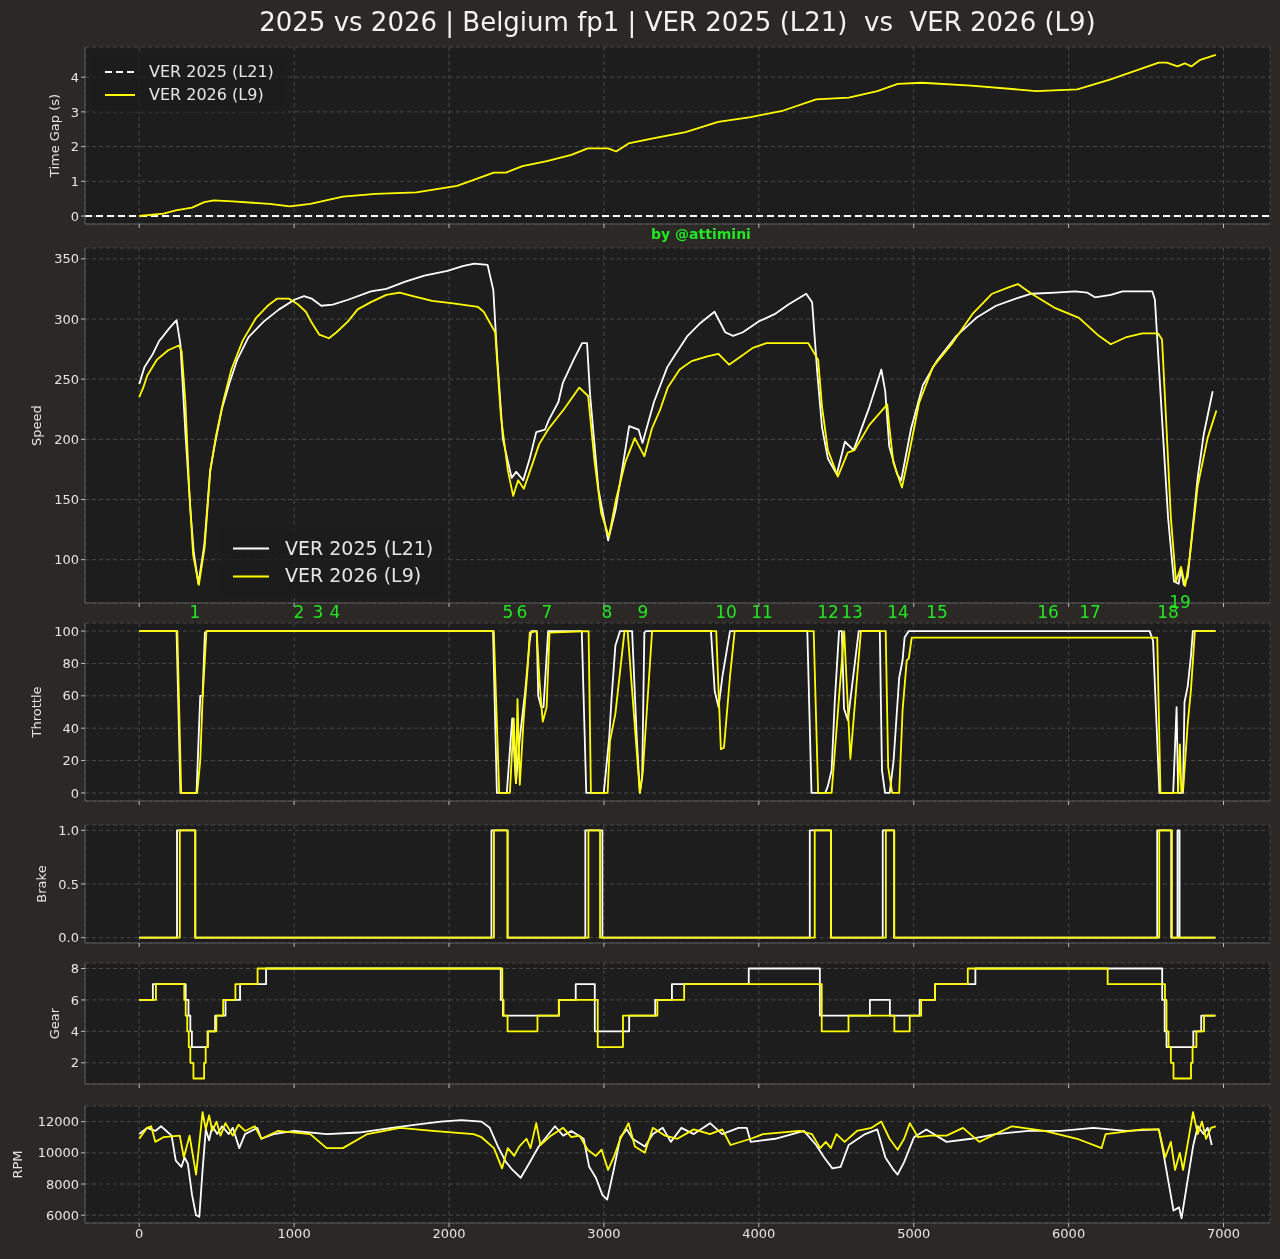  Describe the element at coordinates (335, 612) in the screenshot. I see `annotation: 4` at that location.